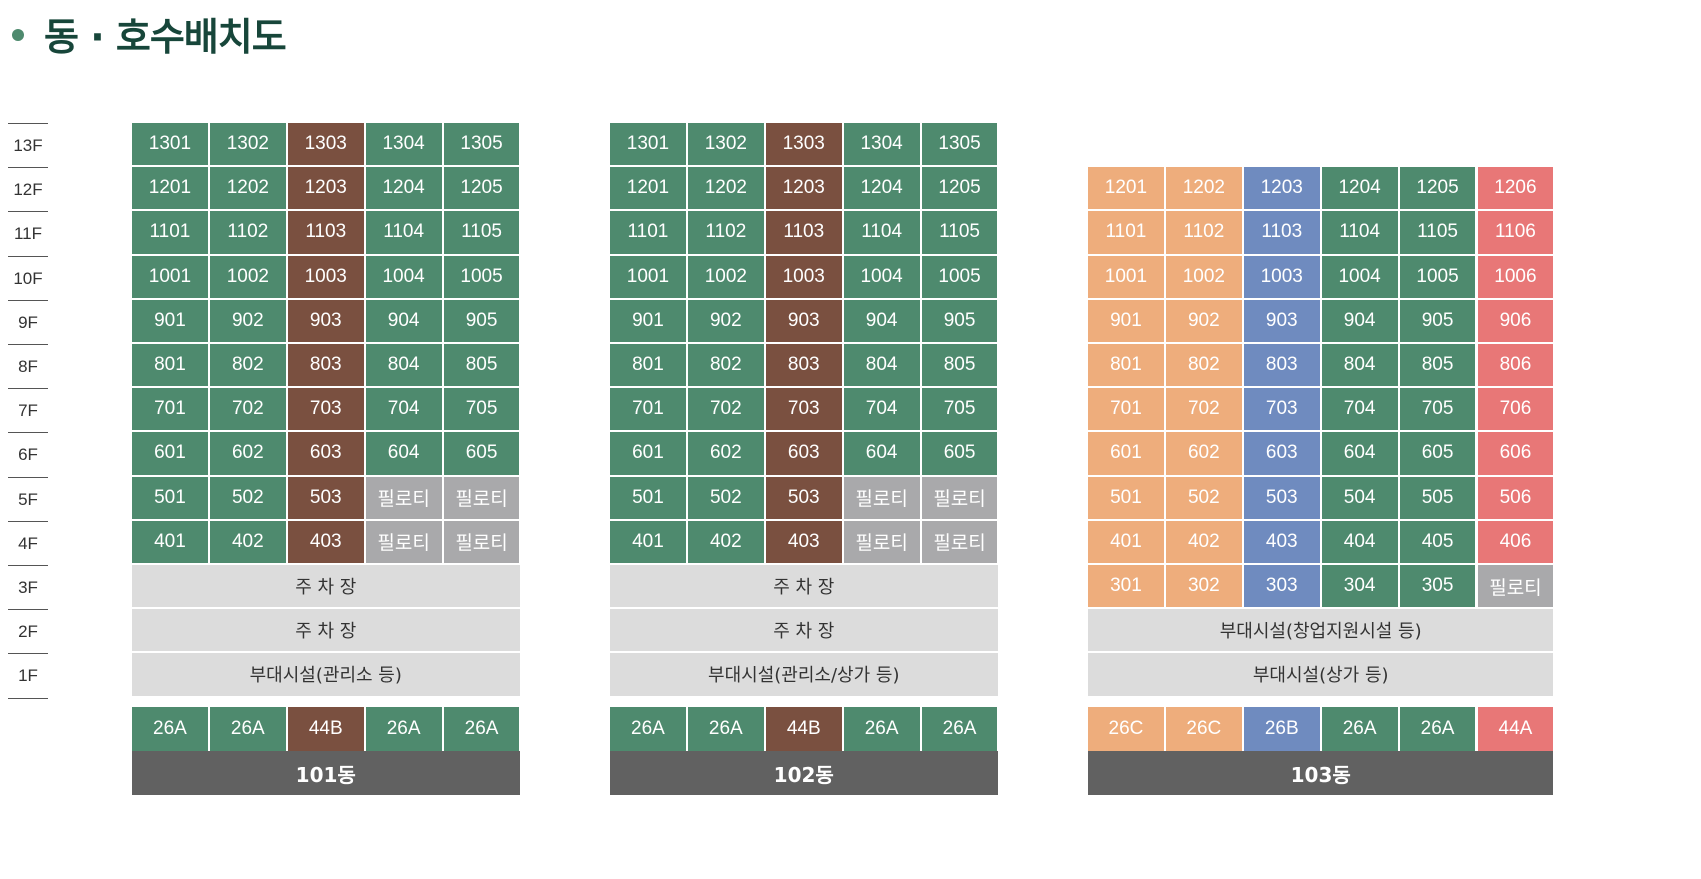  What do you see at coordinates (960, 189) in the screenshot?
I see `unit-cell: 1205` at bounding box center [960, 189].